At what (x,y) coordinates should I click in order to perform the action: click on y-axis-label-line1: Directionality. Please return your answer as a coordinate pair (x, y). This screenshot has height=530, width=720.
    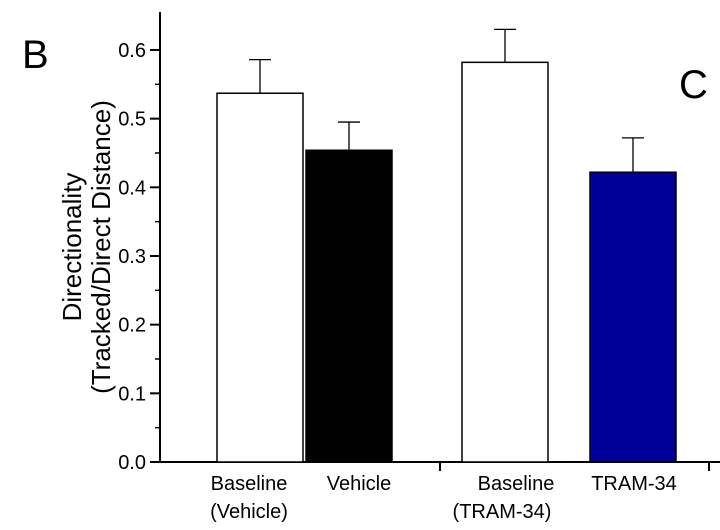
    Looking at the image, I should click on (72, 247).